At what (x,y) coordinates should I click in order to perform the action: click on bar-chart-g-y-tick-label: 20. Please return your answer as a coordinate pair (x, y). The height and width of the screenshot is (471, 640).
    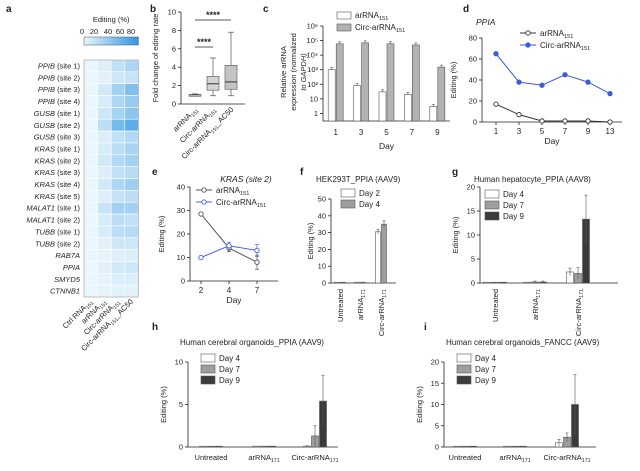
    Looking at the image, I should click on (471, 187).